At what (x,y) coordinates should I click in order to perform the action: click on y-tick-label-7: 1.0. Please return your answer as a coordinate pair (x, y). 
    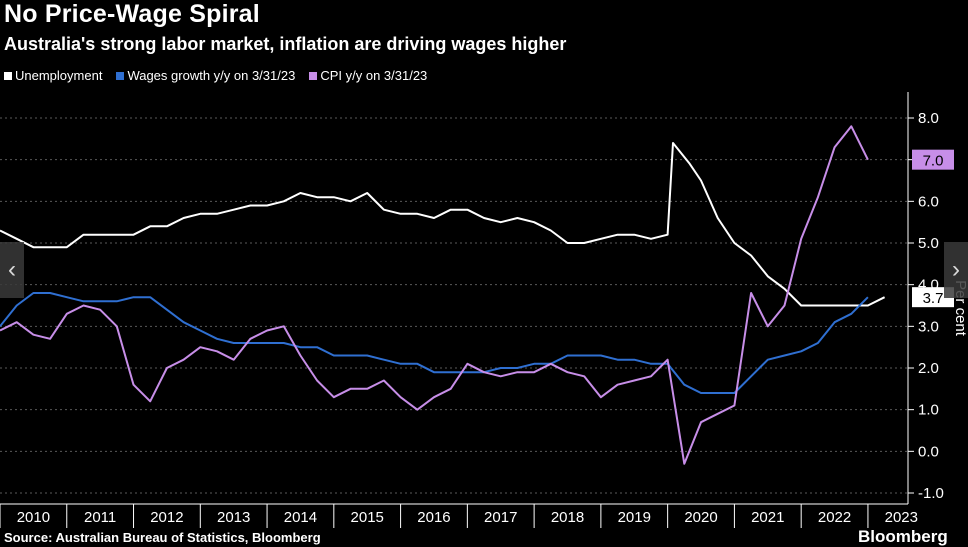
    Looking at the image, I should click on (928, 410).